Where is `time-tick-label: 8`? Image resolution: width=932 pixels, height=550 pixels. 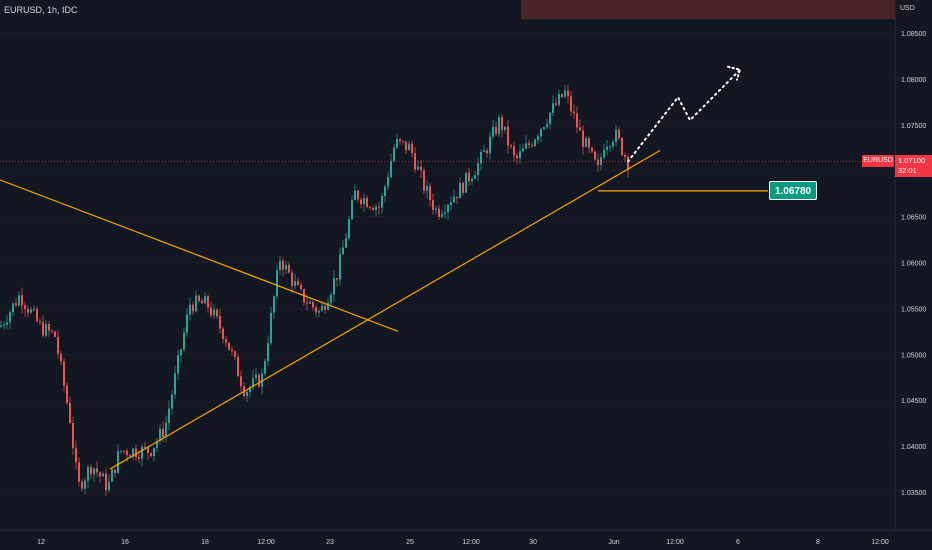
time-tick-label: 8 is located at coordinates (818, 542).